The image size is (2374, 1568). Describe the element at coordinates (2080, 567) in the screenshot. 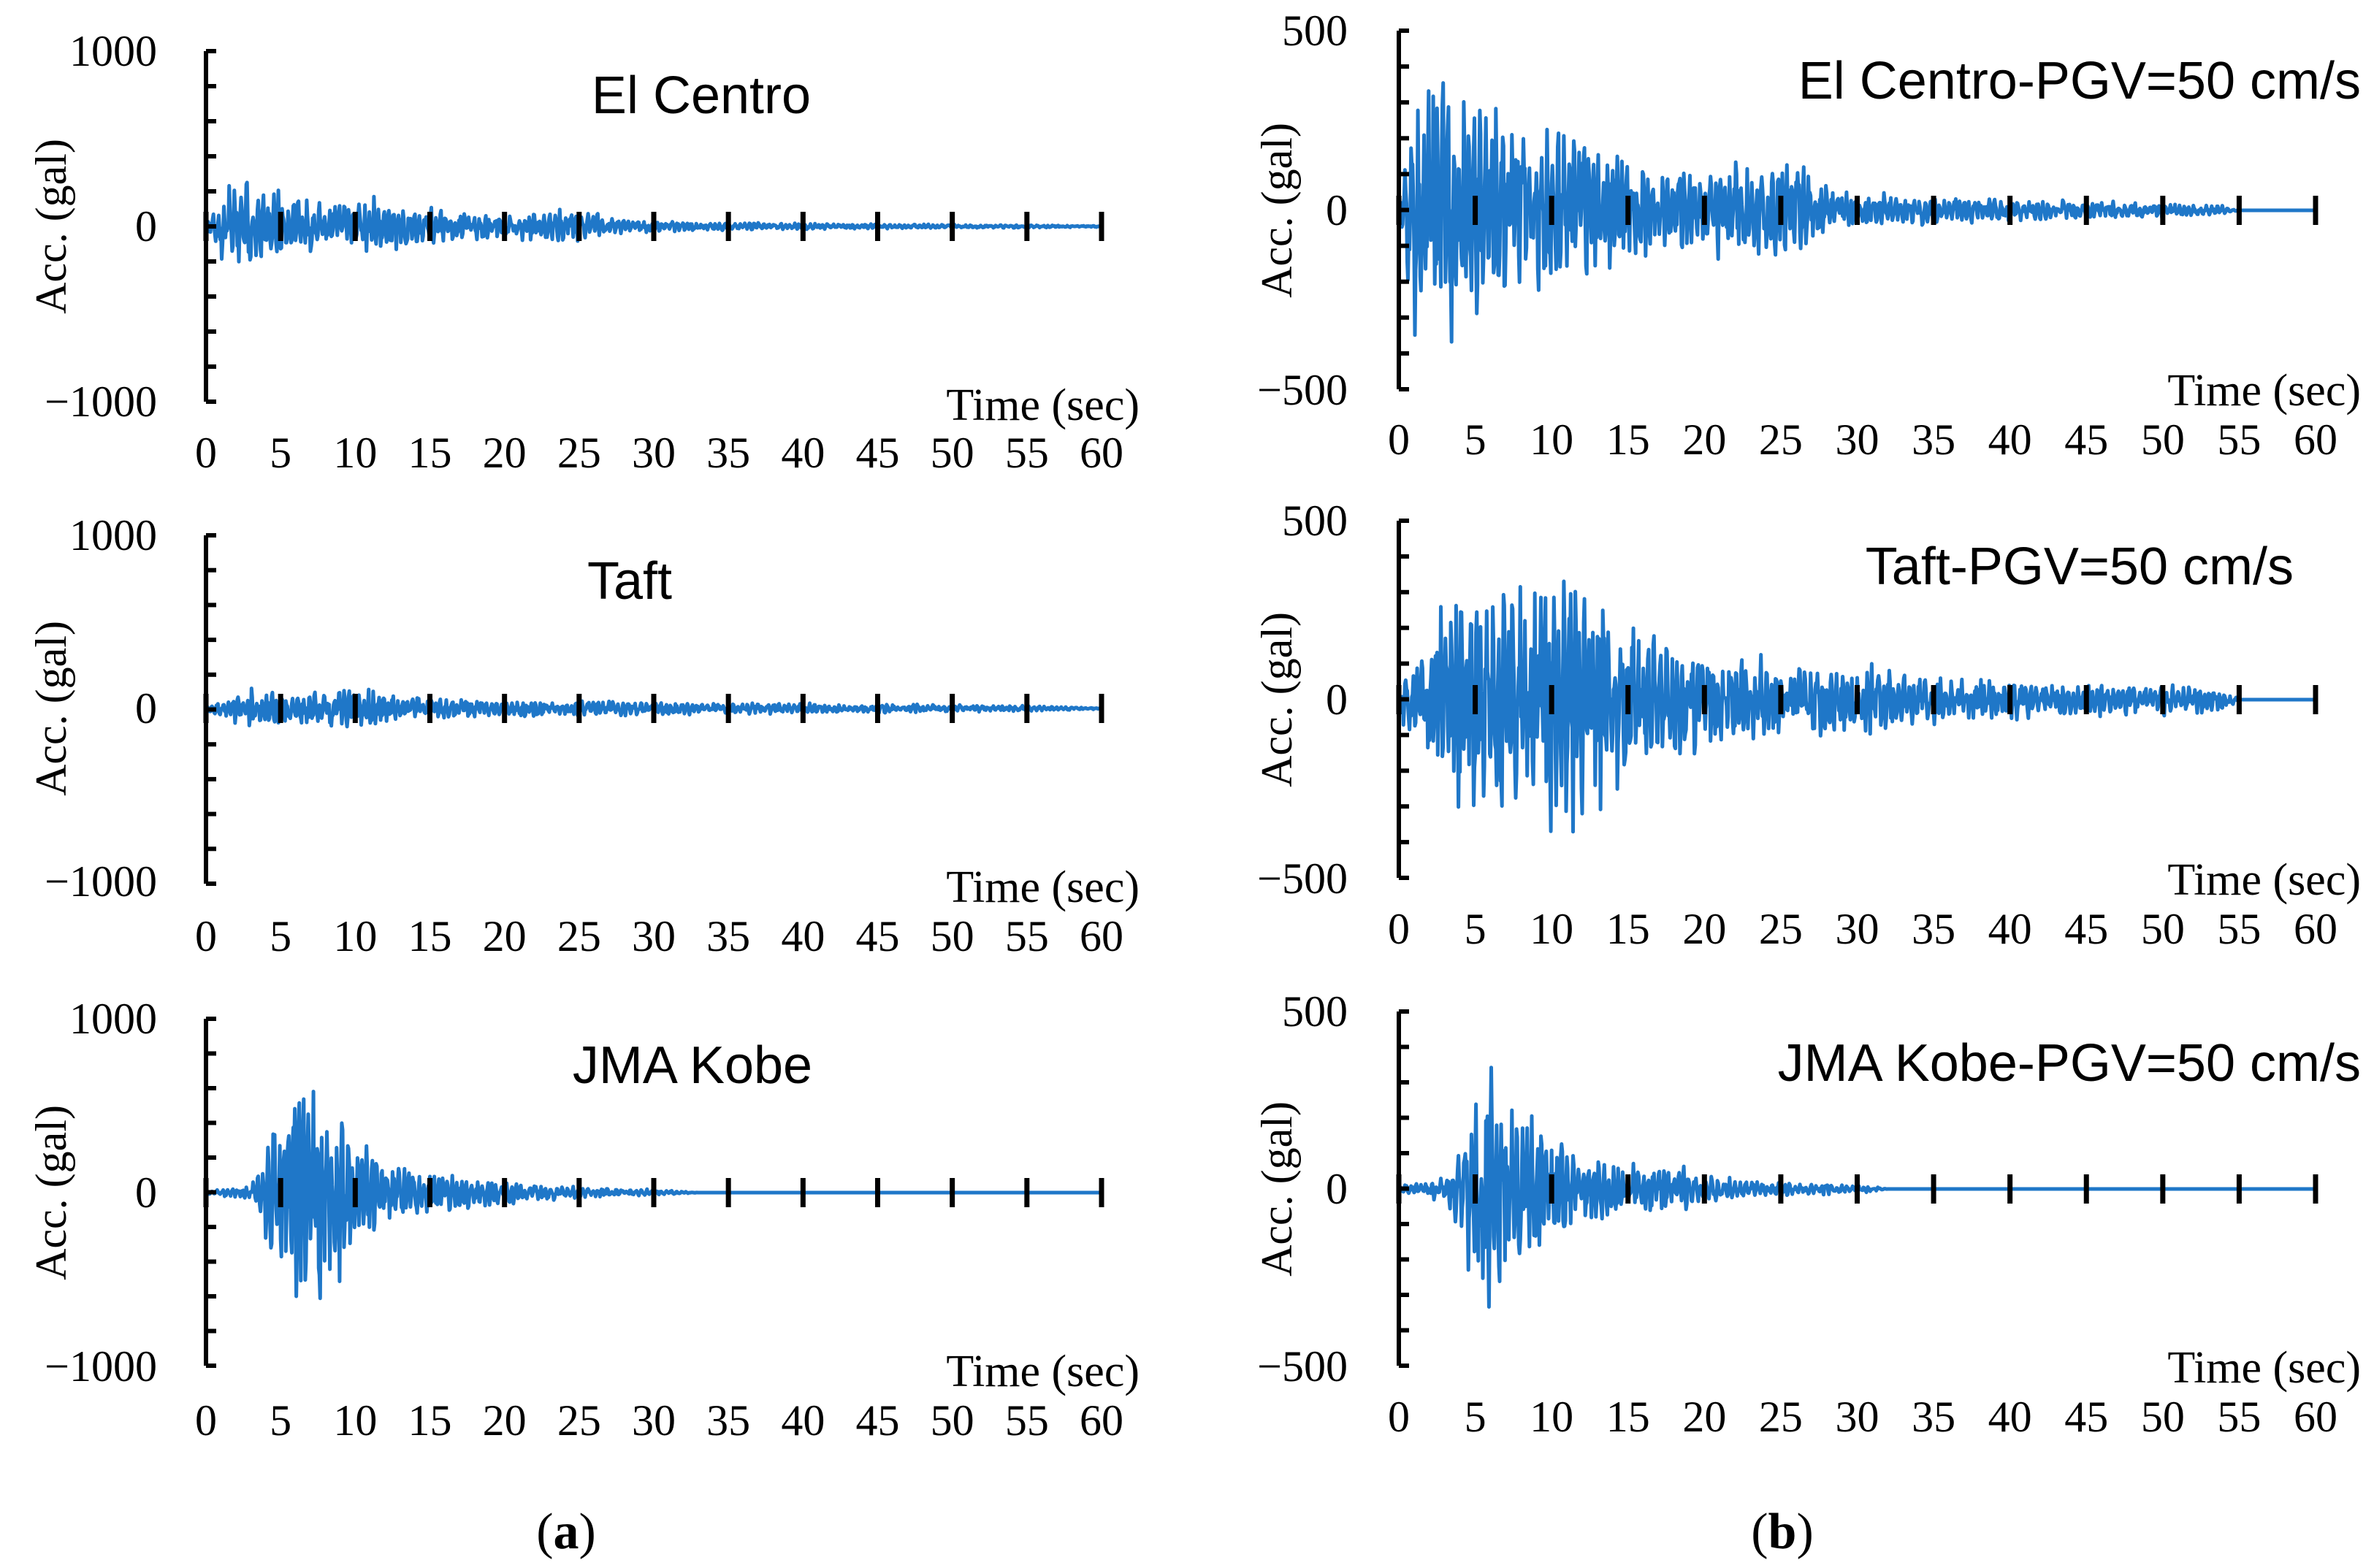

I see `chart-title: Taft-PGV=50 cm/s` at that location.